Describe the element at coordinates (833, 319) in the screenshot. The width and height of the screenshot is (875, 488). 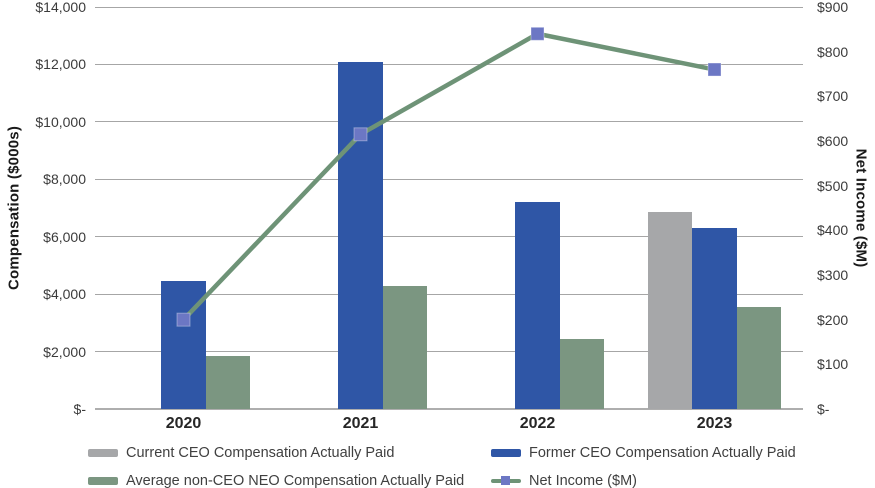
I see `y-axis-right-tick-label: $200` at that location.